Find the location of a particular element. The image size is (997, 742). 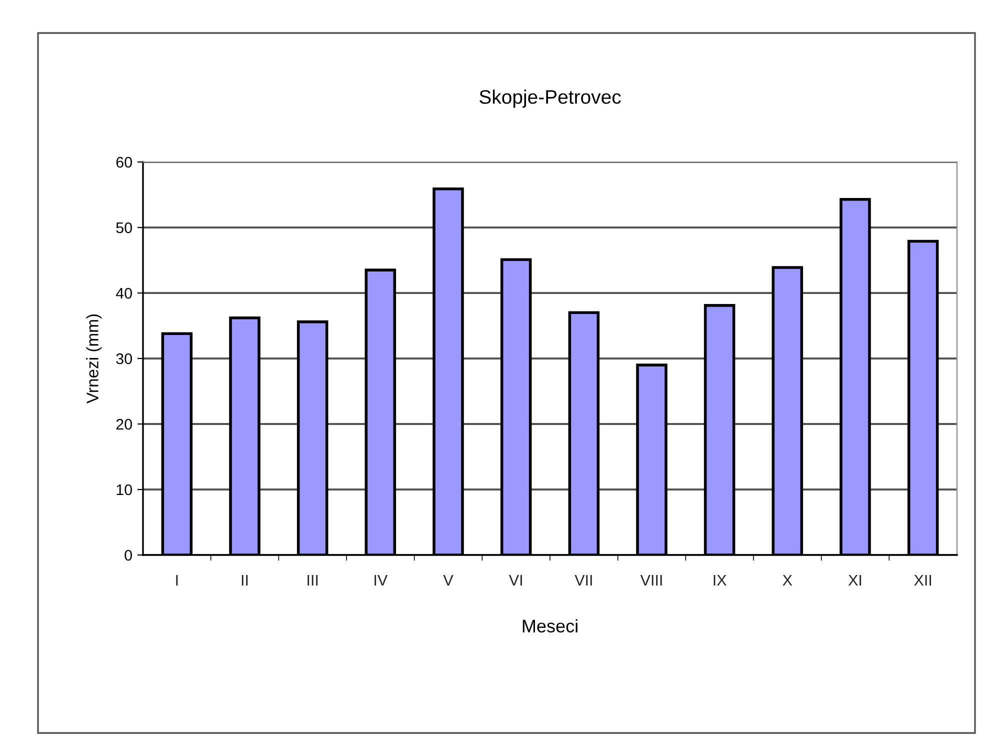

y-tick-label: 50 is located at coordinates (124, 228).